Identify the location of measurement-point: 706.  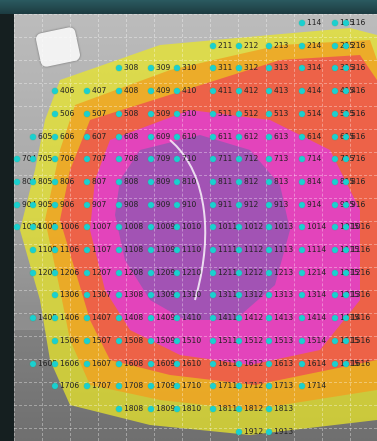
(63, 158).